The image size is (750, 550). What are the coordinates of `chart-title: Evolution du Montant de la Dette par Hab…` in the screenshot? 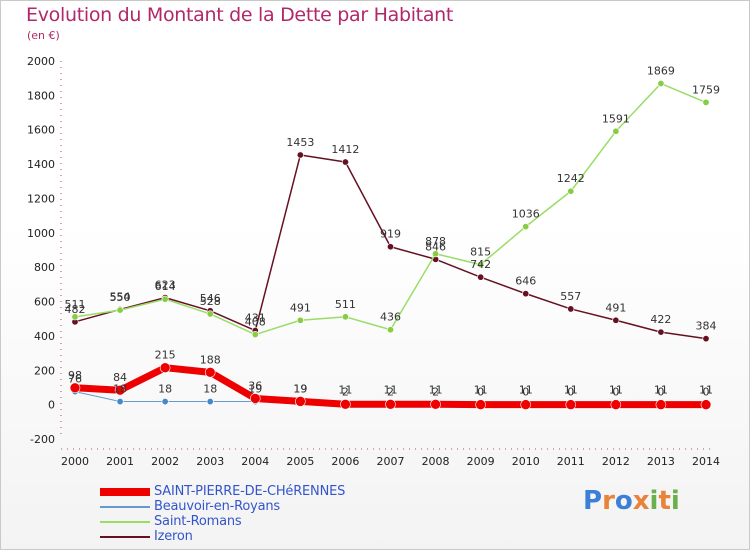 It's located at (240, 15).